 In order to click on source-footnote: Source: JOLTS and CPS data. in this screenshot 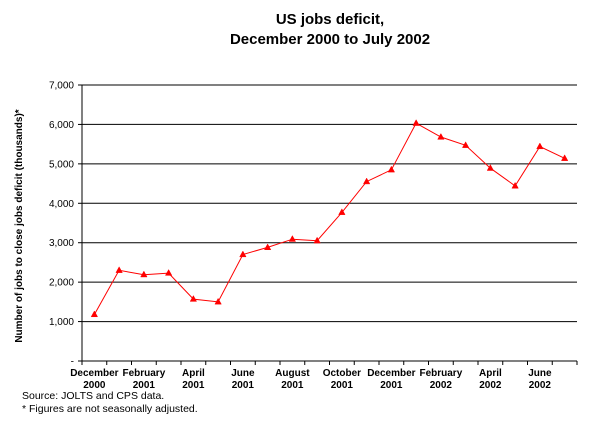, I will do `click(93, 396)`.